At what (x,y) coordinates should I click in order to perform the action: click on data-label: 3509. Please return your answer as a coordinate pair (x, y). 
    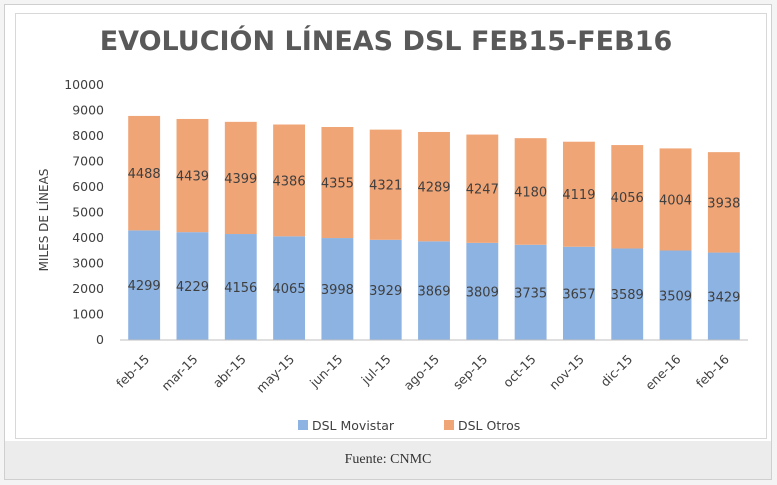
    Looking at the image, I should click on (675, 296).